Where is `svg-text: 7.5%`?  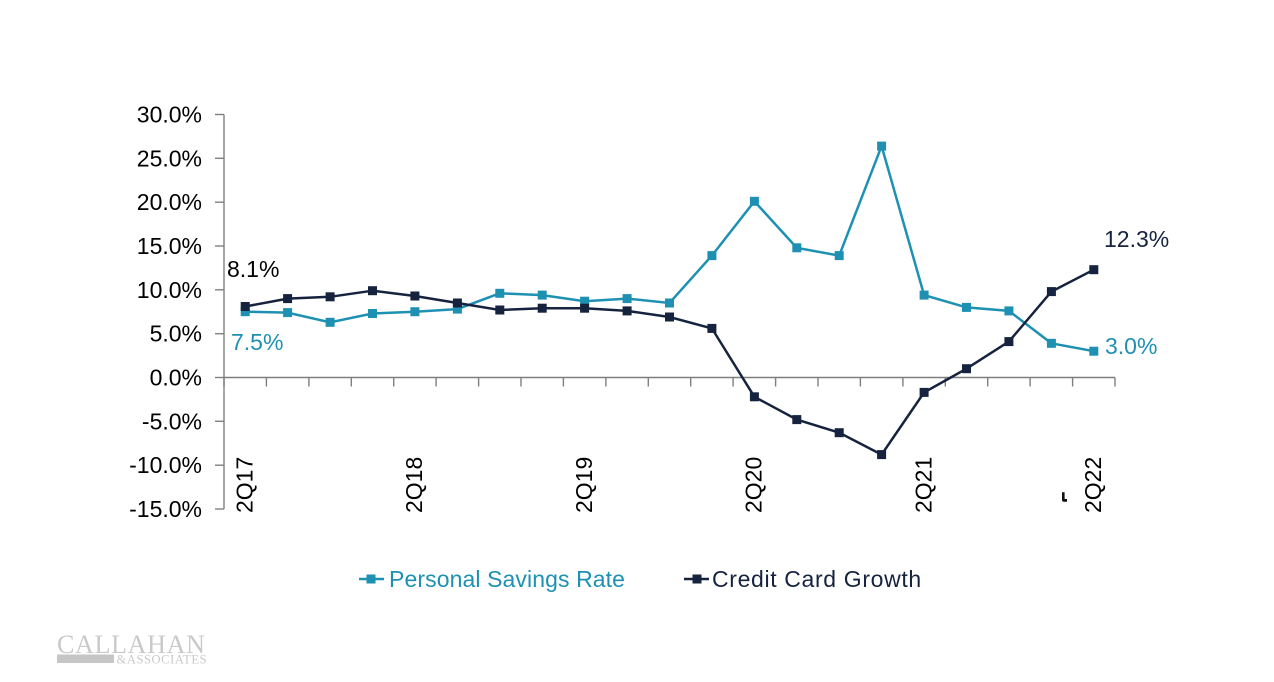 svg-text: 7.5% is located at coordinates (257, 342).